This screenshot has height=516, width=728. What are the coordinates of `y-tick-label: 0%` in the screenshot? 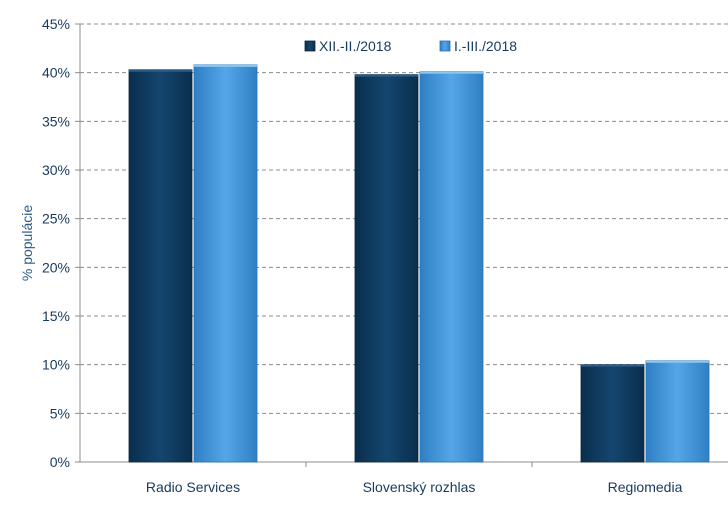 It's located at (60, 462).